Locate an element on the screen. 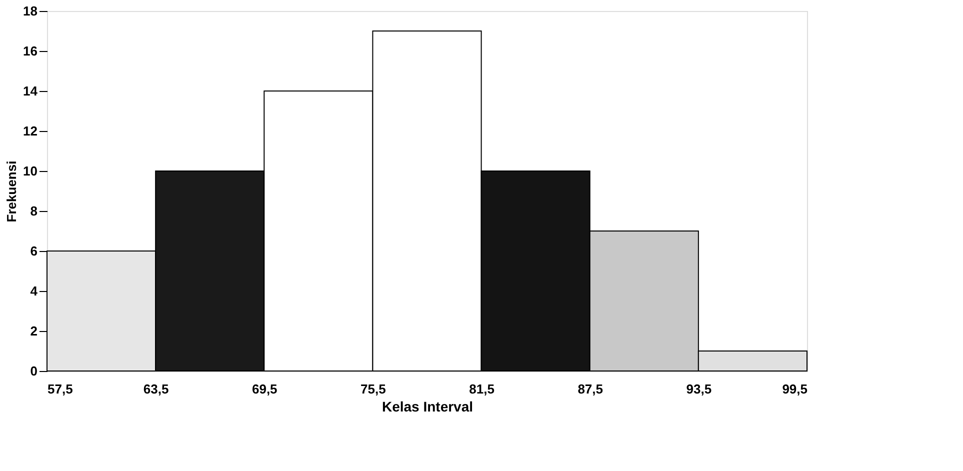 The height and width of the screenshot is (471, 963). y-tick-label: 0 is located at coordinates (34, 371).